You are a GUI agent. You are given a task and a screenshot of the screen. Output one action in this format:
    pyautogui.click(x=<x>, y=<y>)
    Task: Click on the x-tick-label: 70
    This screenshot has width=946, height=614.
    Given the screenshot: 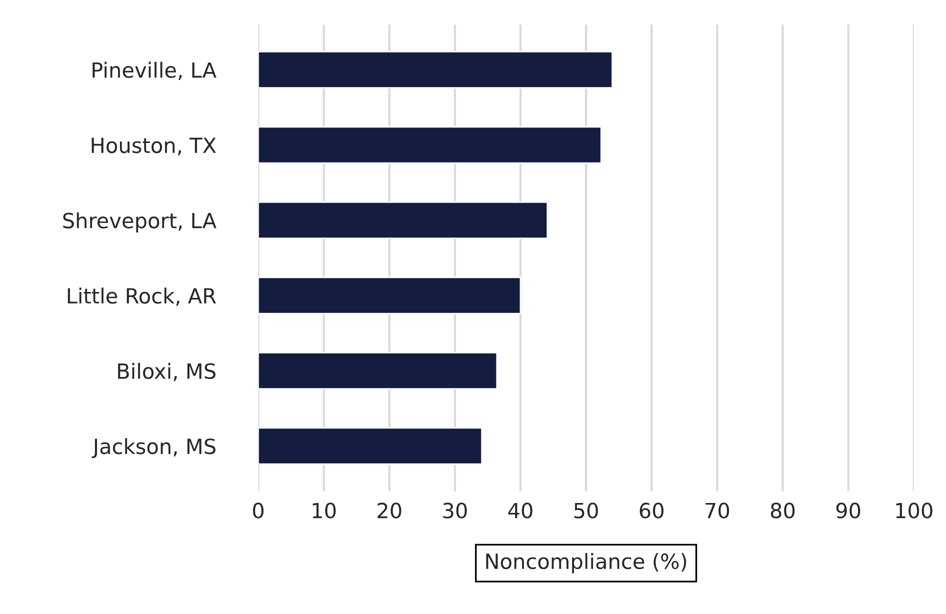 What is the action you would take?
    pyautogui.click(x=718, y=510)
    